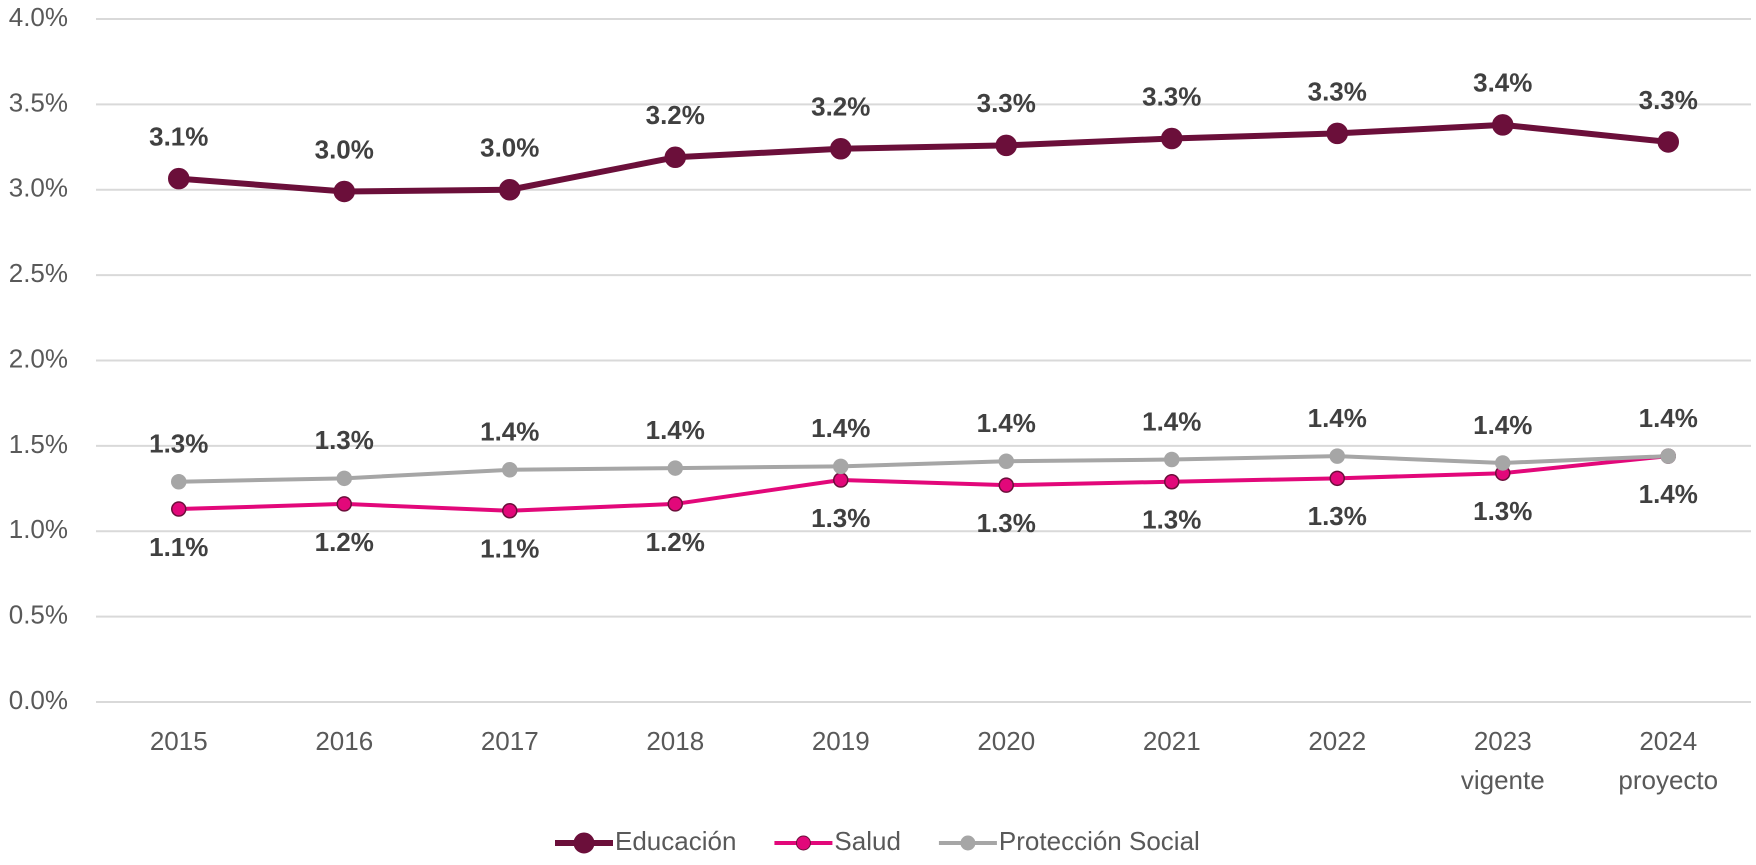 Image resolution: width=1756 pixels, height=865 pixels. What do you see at coordinates (178, 137) in the screenshot?
I see `data-label: 3.1%` at bounding box center [178, 137].